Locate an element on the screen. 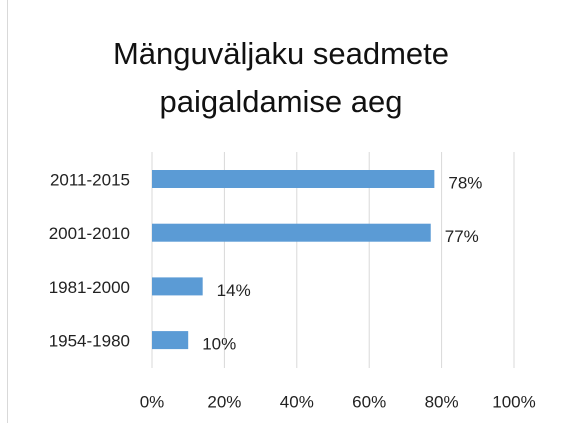 The height and width of the screenshot is (423, 563). chart-title: Mänguväljaku seadmete paigaldamise aeg is located at coordinates (281, 77).